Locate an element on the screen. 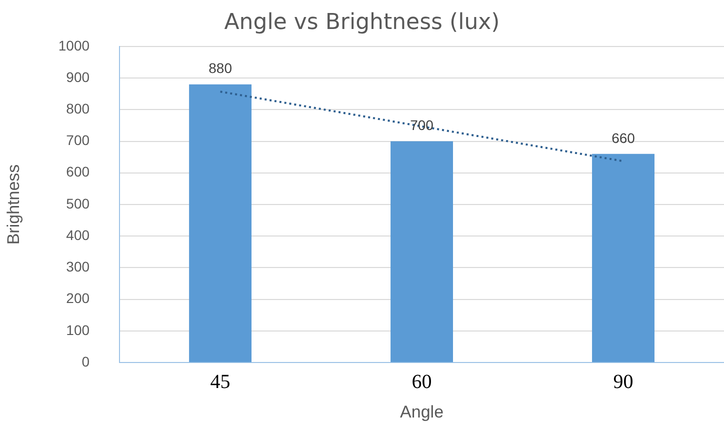  x-tick-label: 90 is located at coordinates (623, 381).